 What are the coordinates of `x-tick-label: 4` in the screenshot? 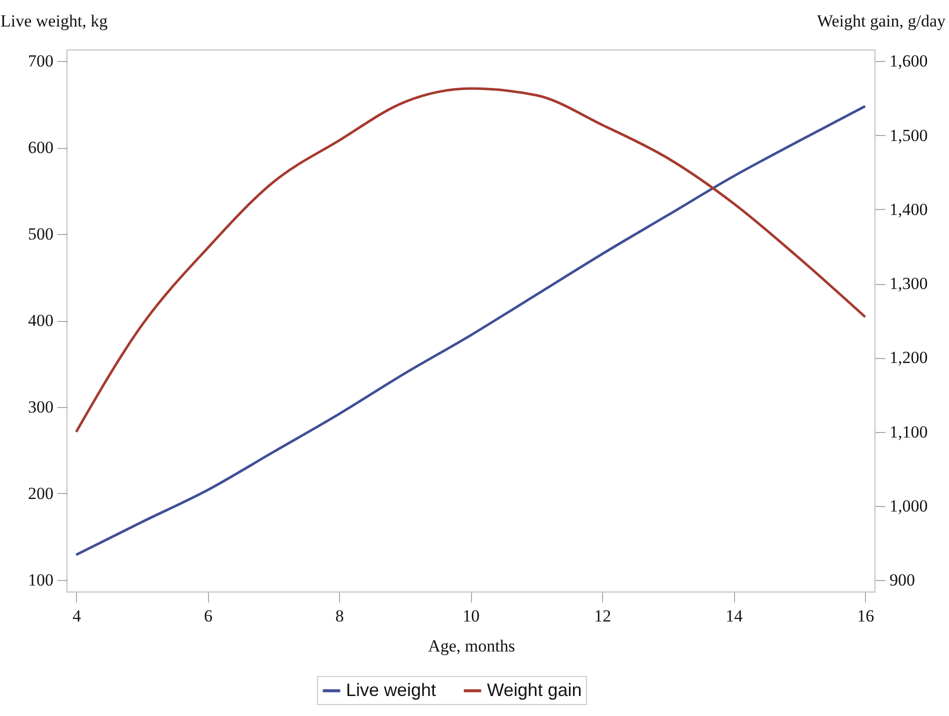 It's located at (77, 616).